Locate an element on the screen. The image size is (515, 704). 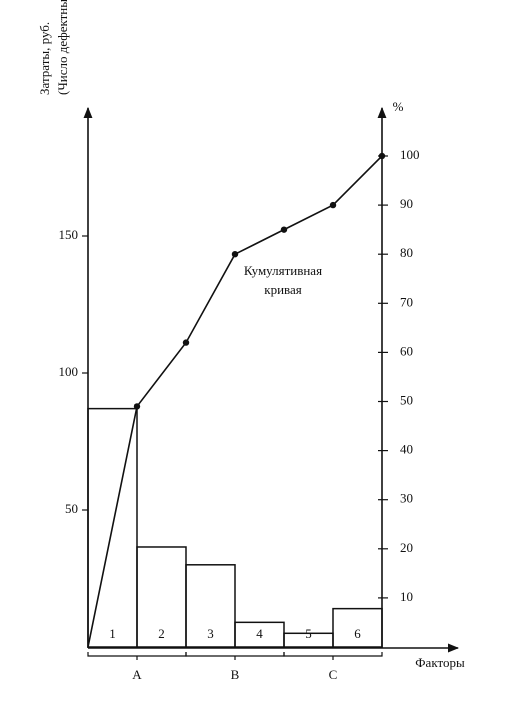
bar-label: 5 is located at coordinates (308, 633).